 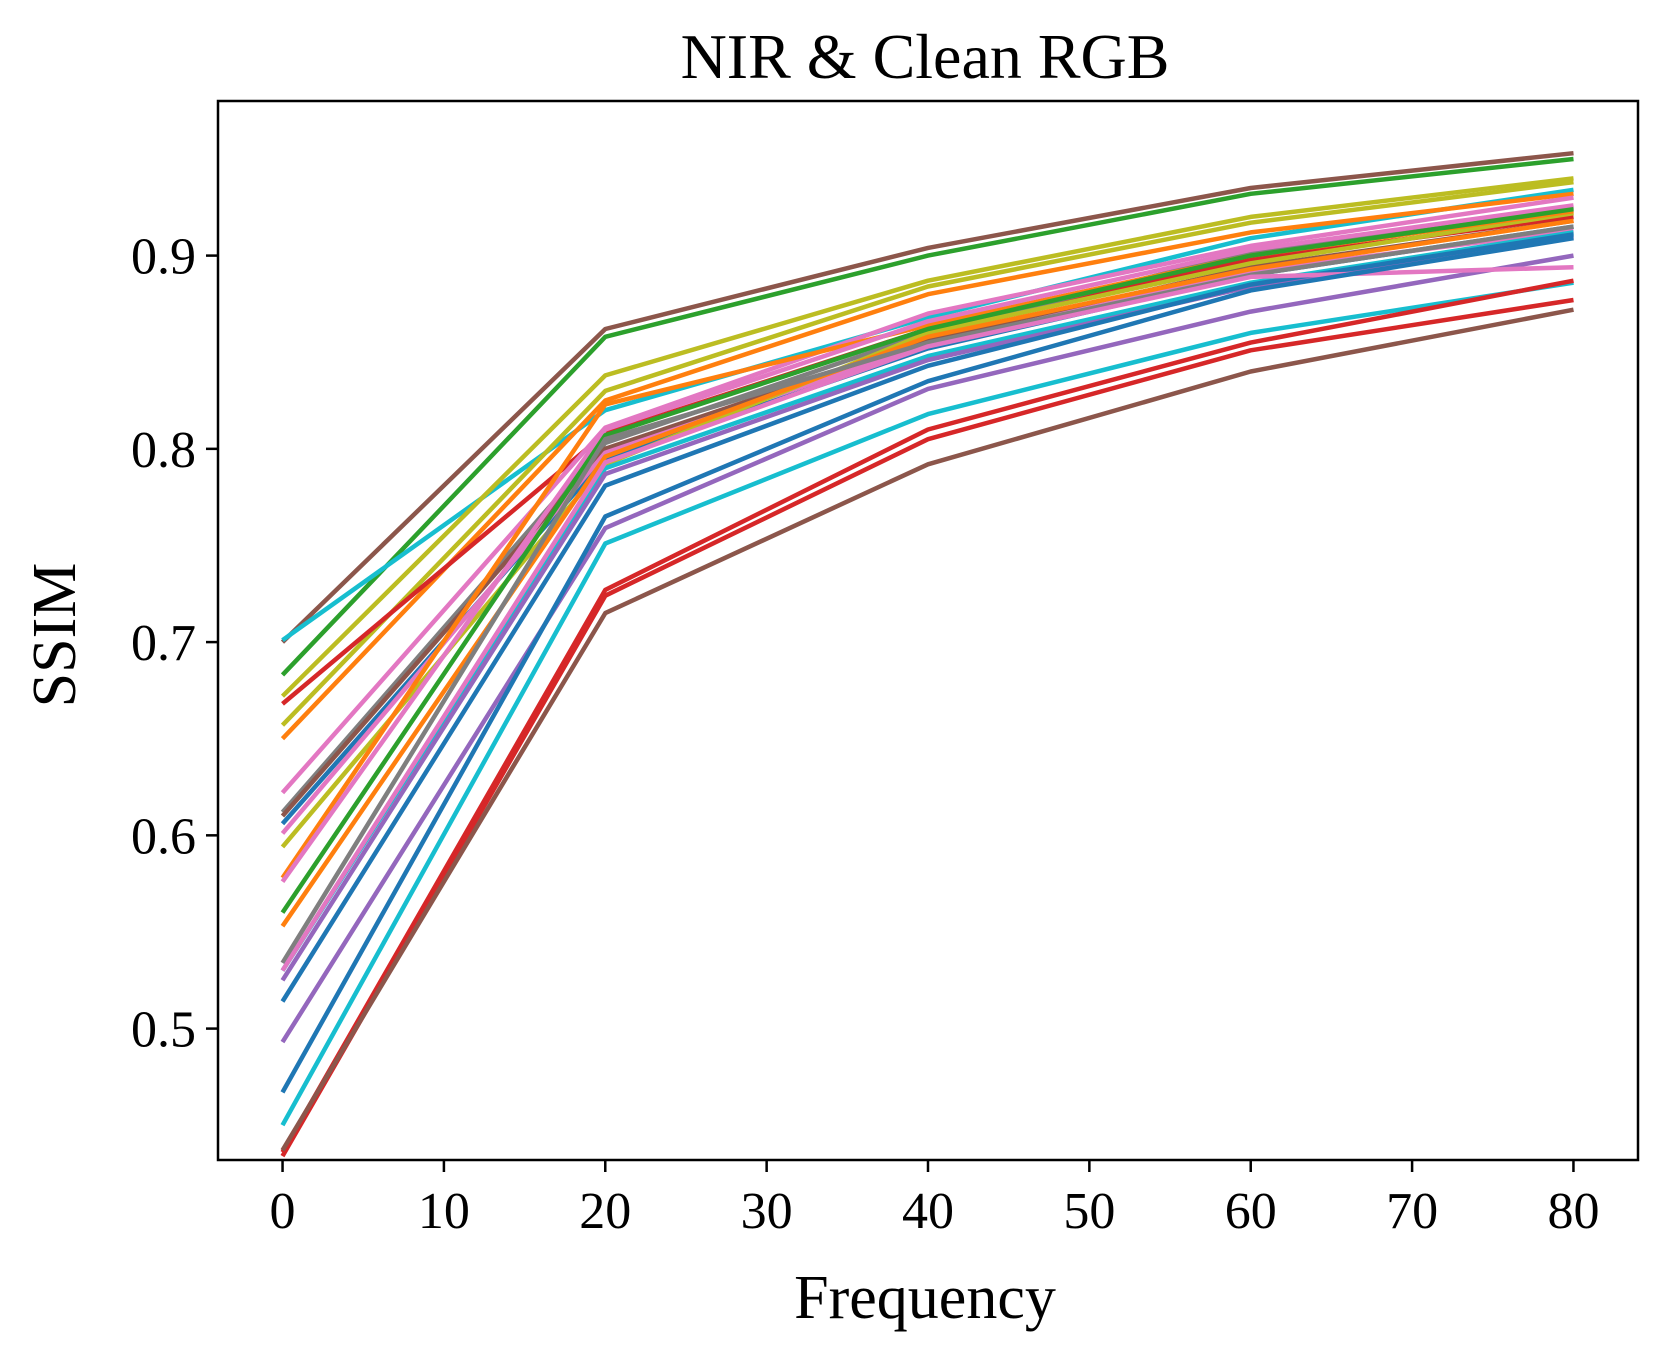 I want to click on chart-title: NIR & Clean RGB, so click(x=925, y=56).